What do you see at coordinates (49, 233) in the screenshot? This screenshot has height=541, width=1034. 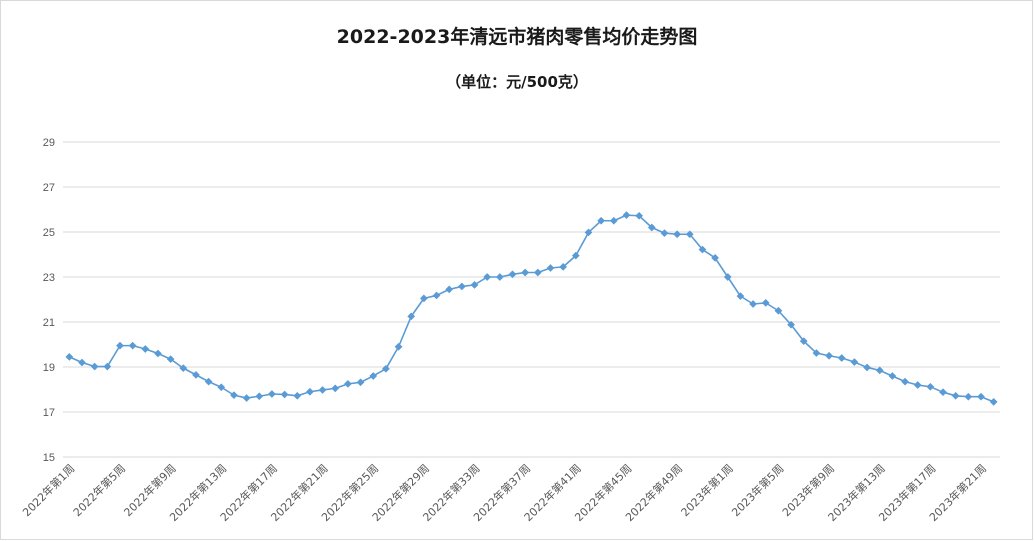 I see `y-tick-label: 25` at bounding box center [49, 233].